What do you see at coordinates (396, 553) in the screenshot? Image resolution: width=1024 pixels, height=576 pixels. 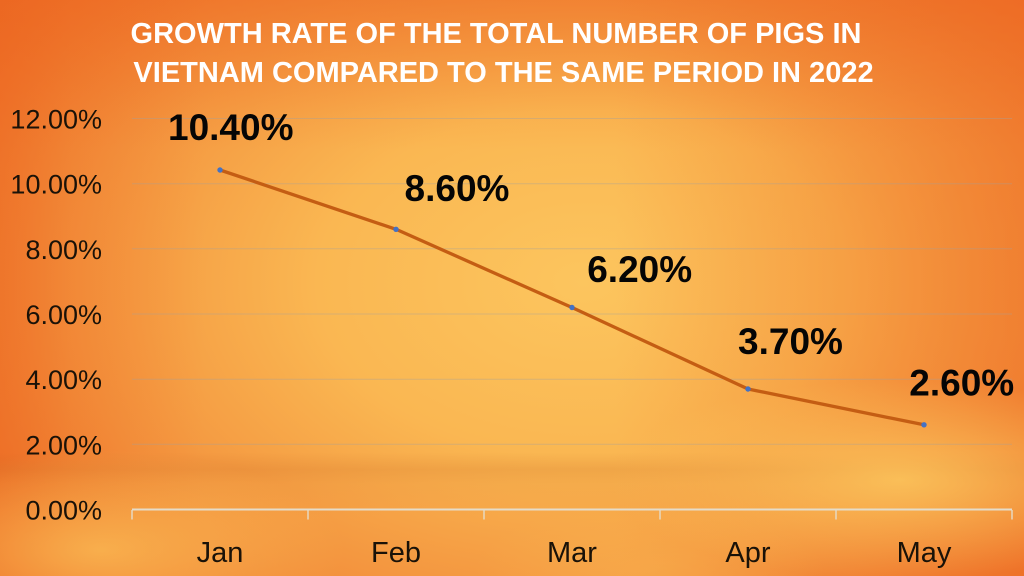 I see `svg-text: Feb` at bounding box center [396, 553].